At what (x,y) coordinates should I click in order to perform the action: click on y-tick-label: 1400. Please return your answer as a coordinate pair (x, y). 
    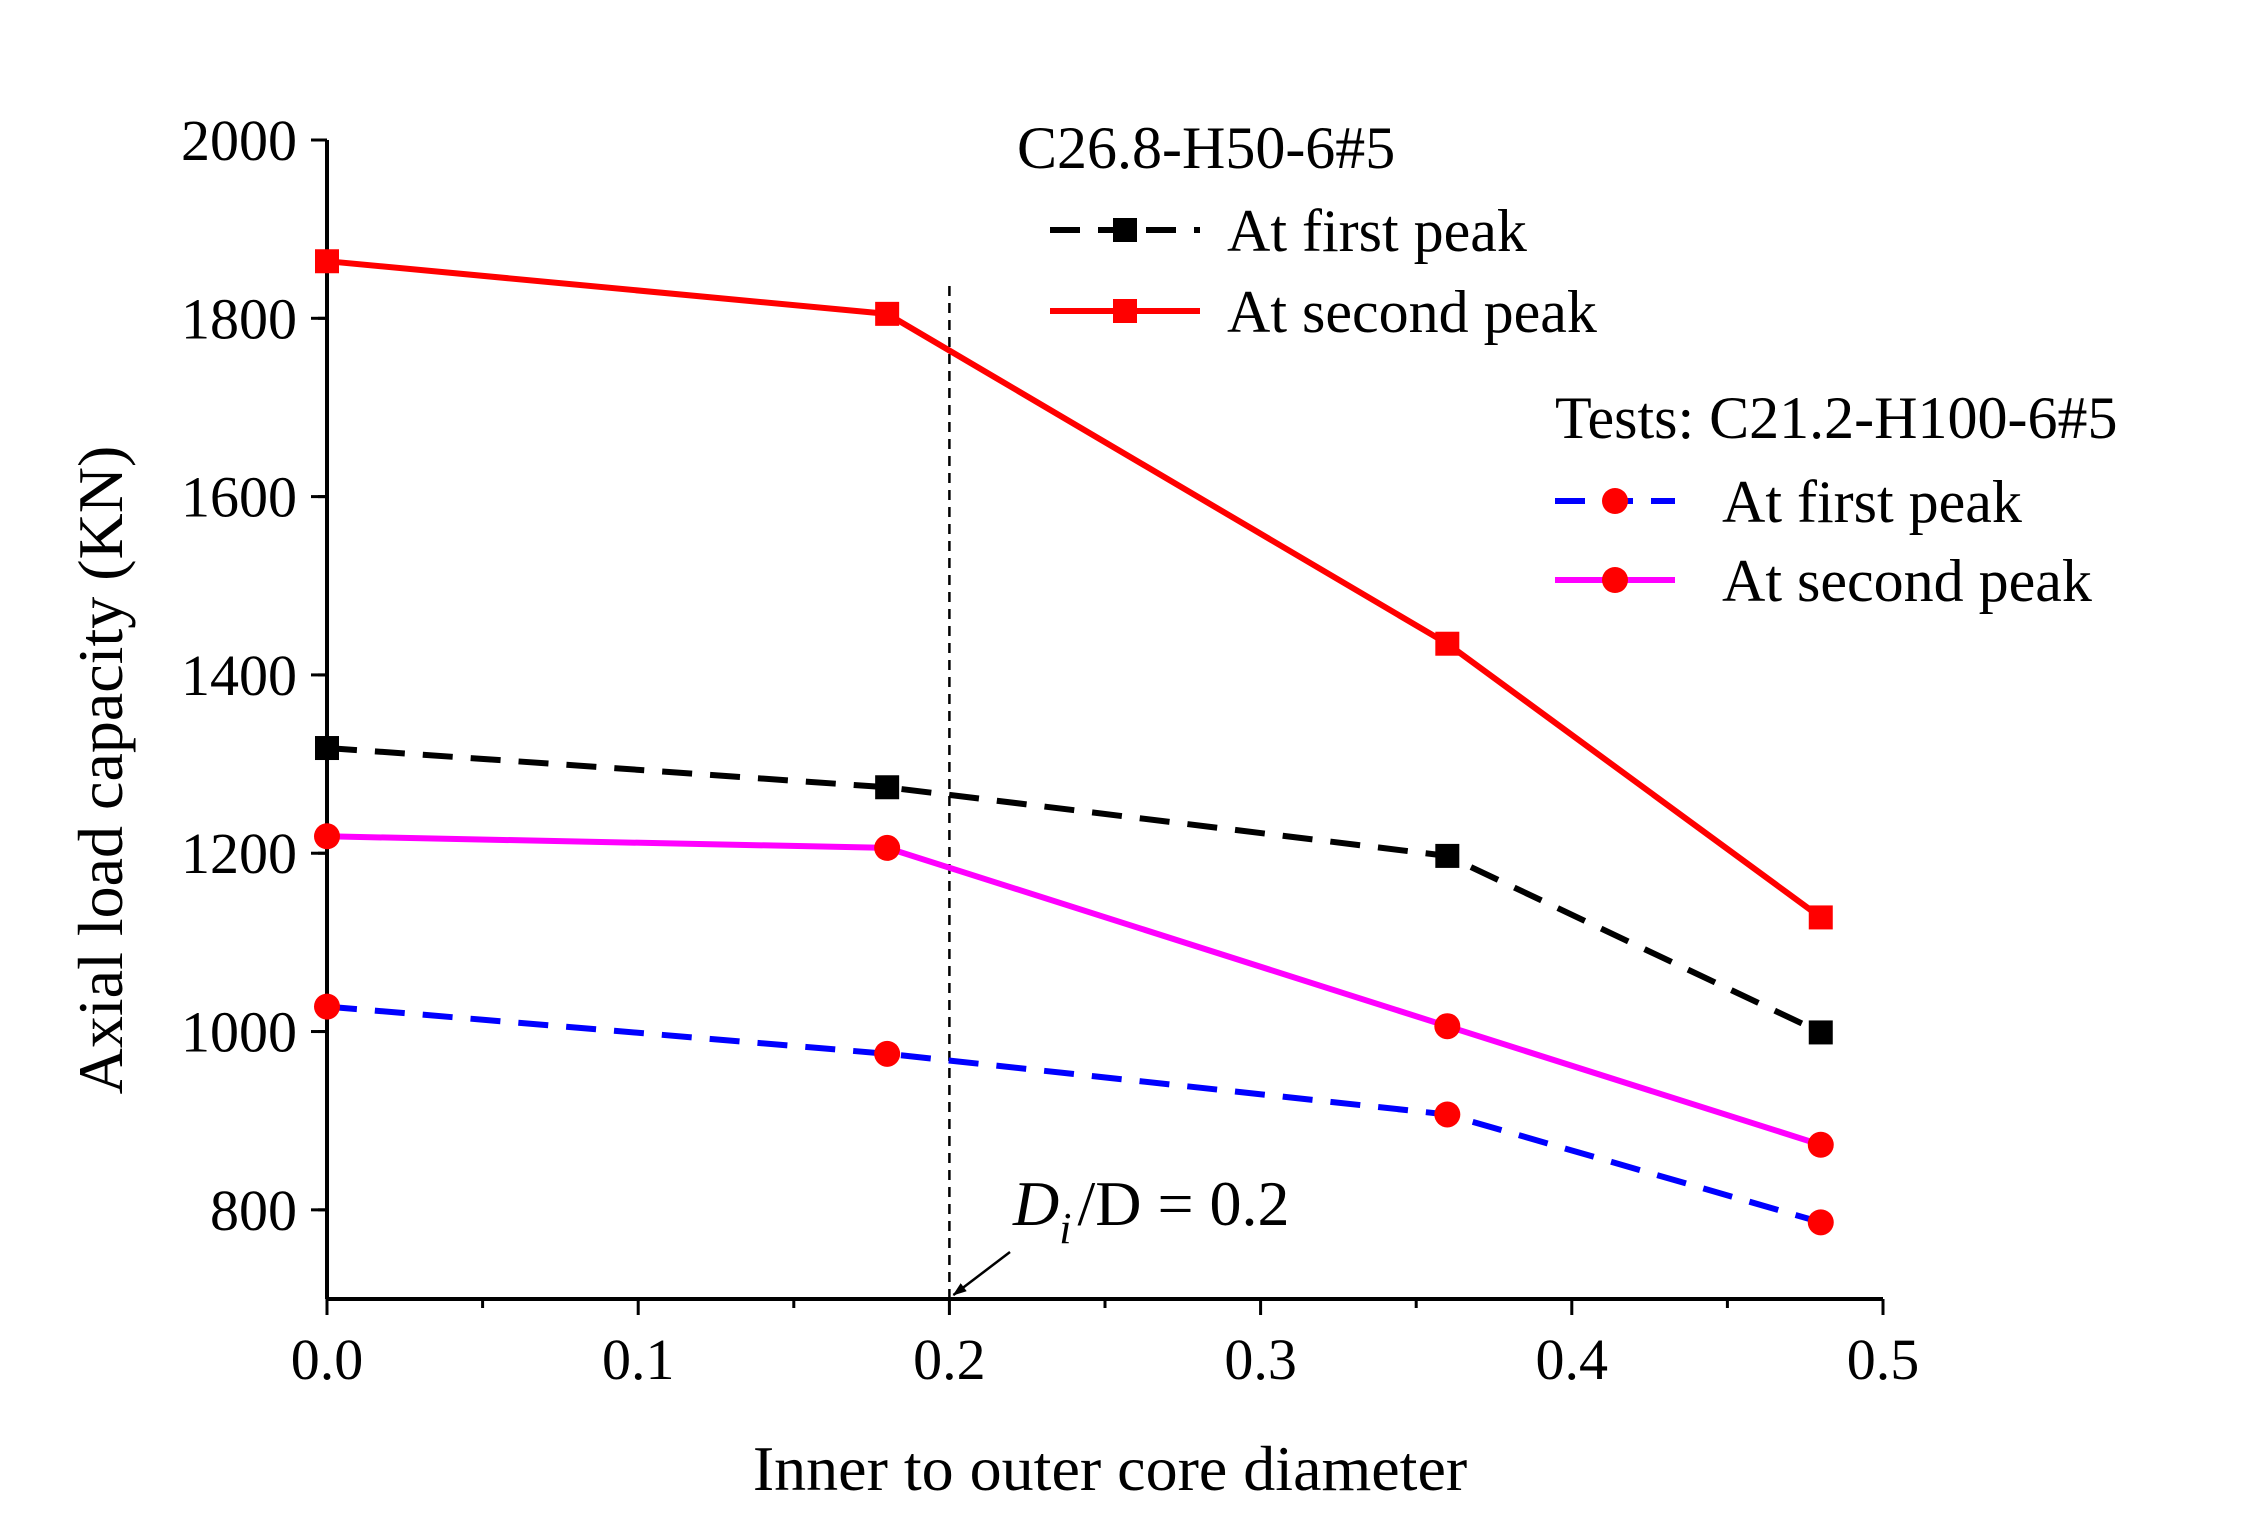
    Looking at the image, I should click on (239, 675).